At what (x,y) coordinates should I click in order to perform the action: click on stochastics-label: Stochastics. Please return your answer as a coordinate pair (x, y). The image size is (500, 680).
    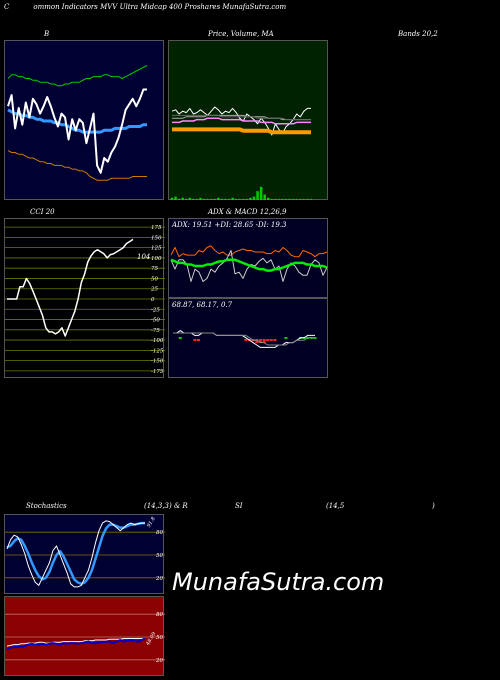
    Looking at the image, I should click on (46, 506).